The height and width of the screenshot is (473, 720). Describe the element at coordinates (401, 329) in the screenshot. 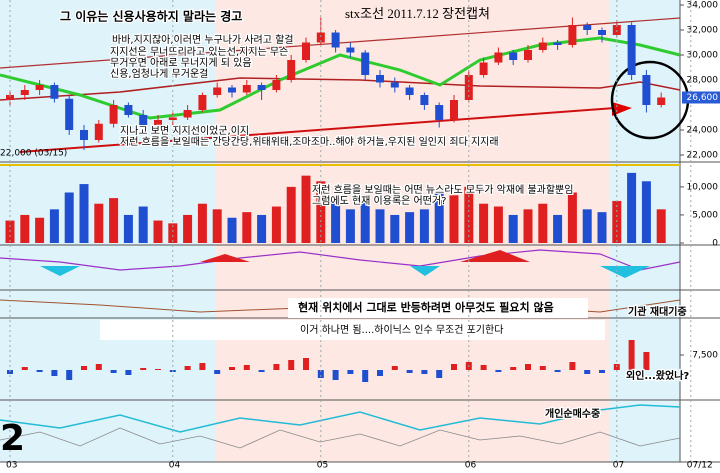

I see `annotation: 이거 하나면 됨....하이닉스 인수 무조건 포기한다` at that location.